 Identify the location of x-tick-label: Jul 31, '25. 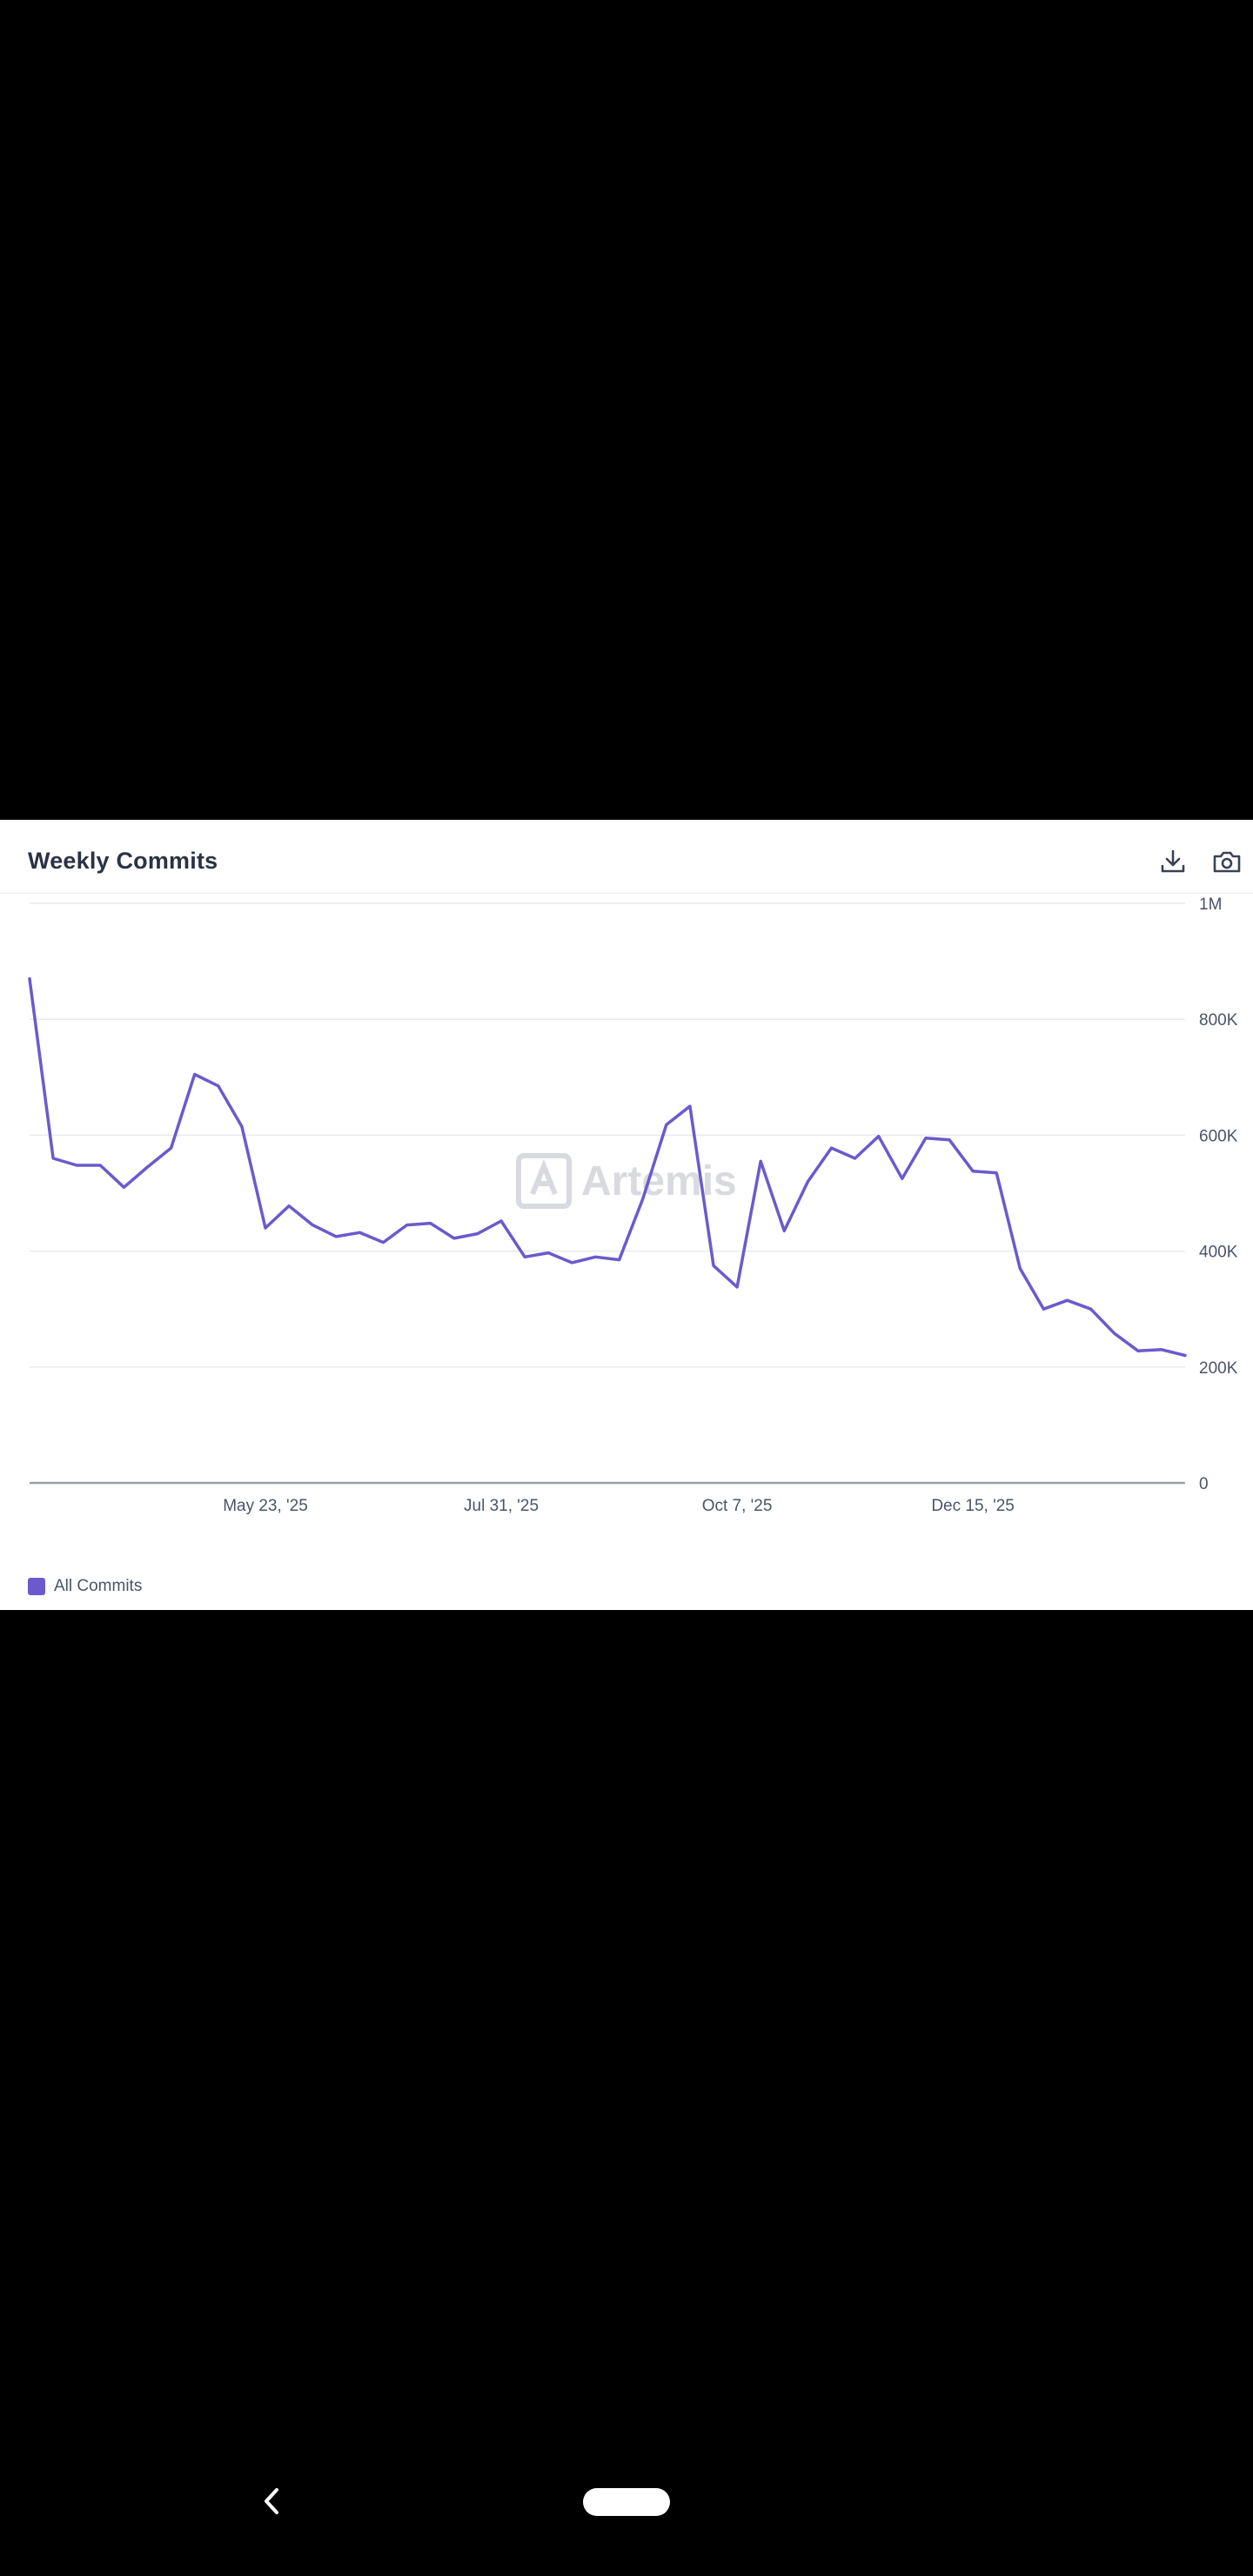
(502, 1506).